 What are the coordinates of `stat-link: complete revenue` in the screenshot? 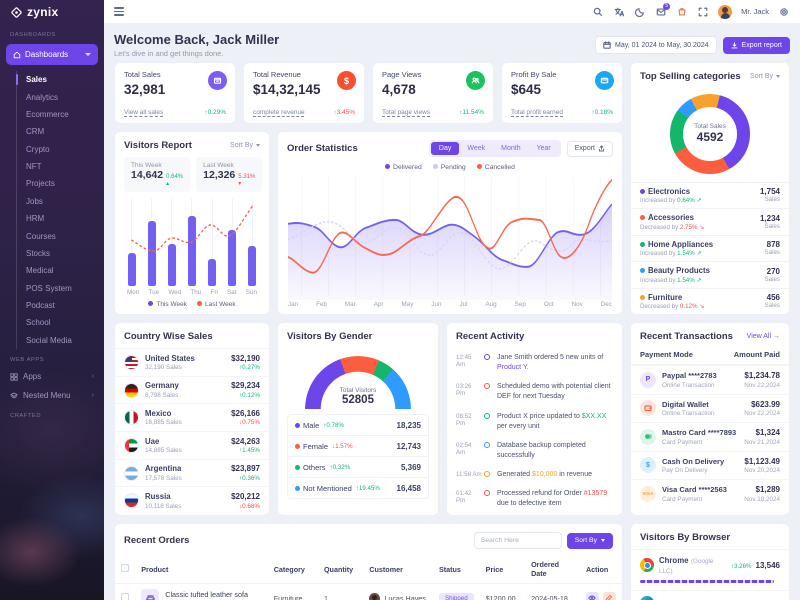 It's located at (279, 112).